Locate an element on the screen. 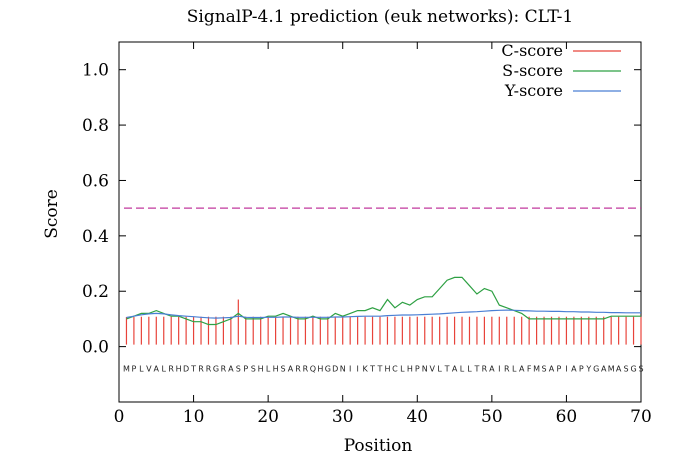 The width and height of the screenshot is (700, 459). x-axis-label: Position is located at coordinates (378, 446).